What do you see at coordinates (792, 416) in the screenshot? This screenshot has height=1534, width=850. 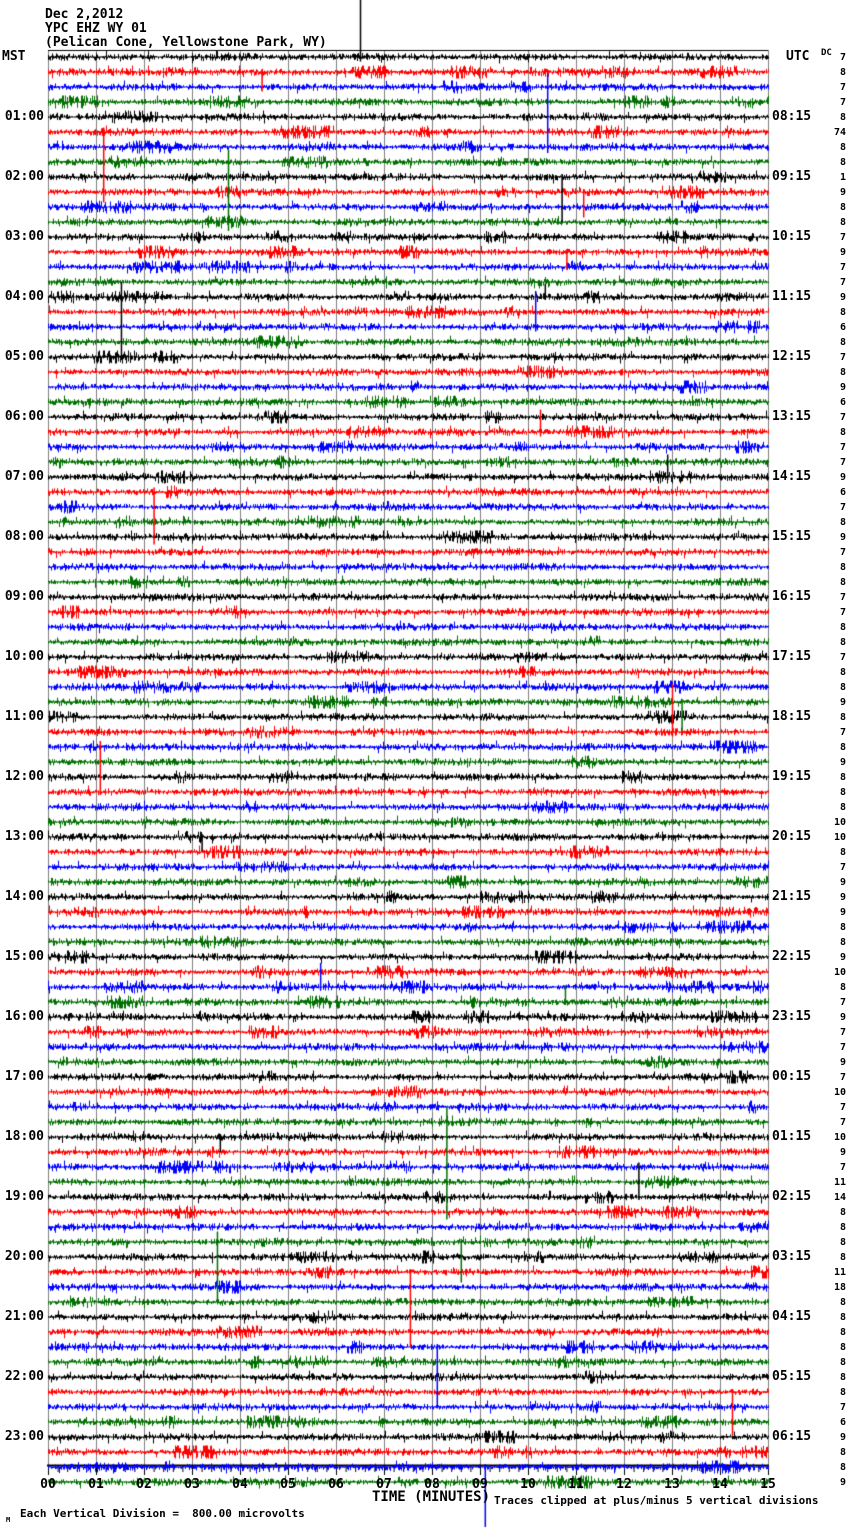 I see `utc-hour-label: 13:15` at bounding box center [792, 416].